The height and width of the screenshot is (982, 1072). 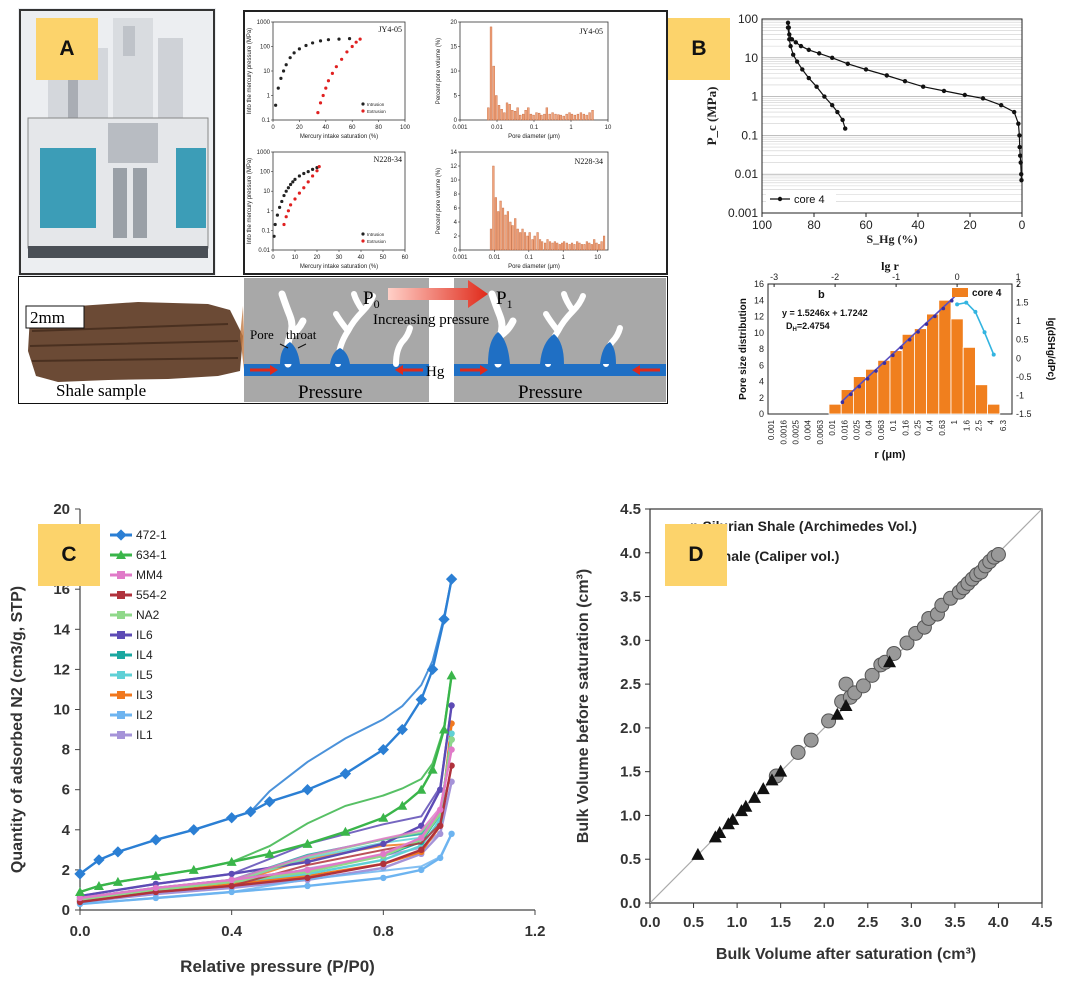 What do you see at coordinates (339, 71) in the screenshot?
I see `plot-frame` at bounding box center [339, 71].